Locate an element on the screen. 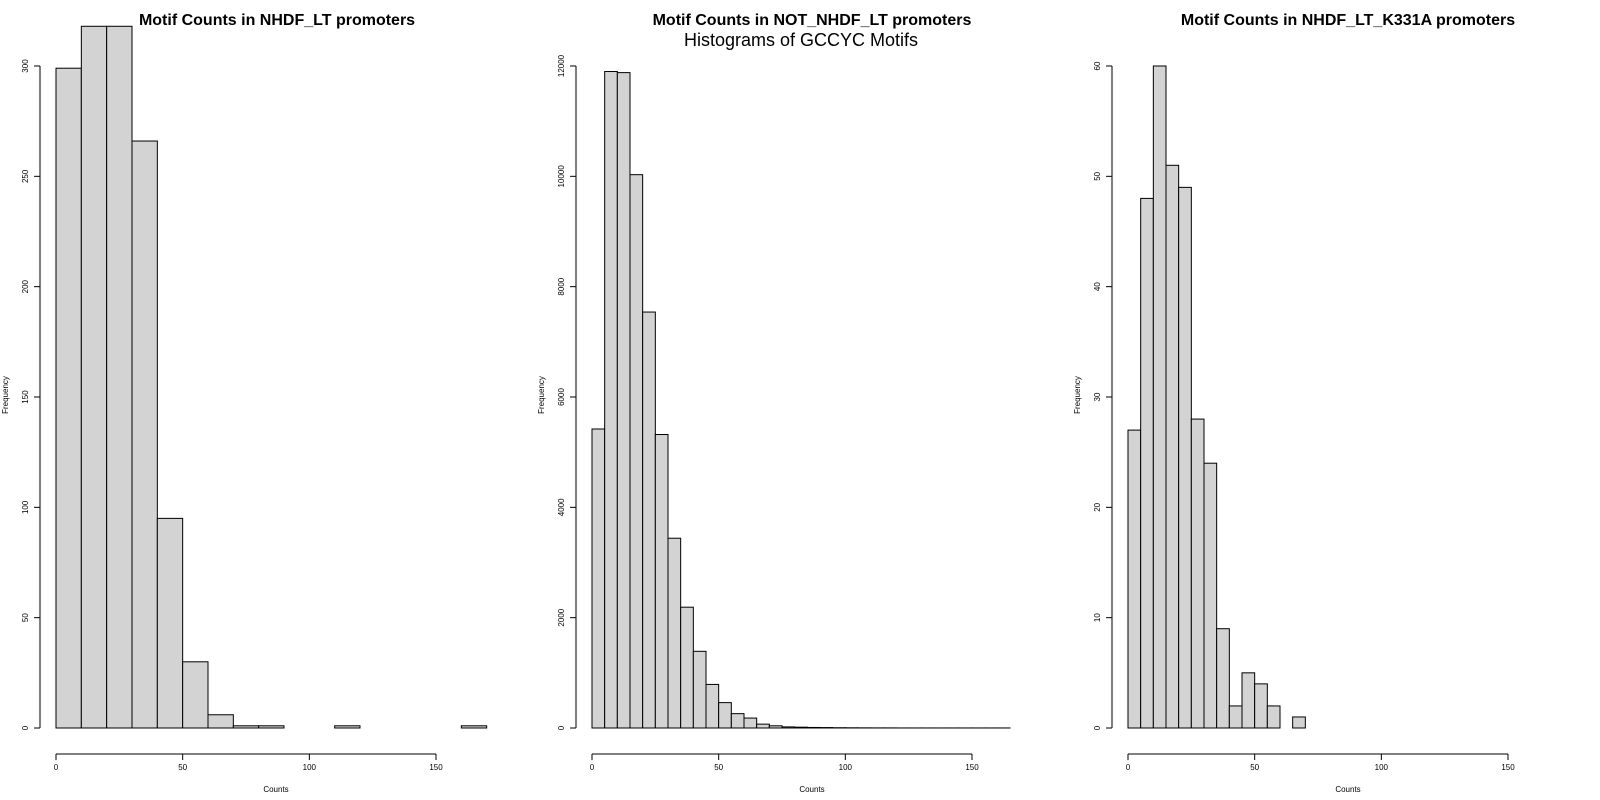 The height and width of the screenshot is (800, 1600). y-tick-label: 2000 is located at coordinates (561, 617).